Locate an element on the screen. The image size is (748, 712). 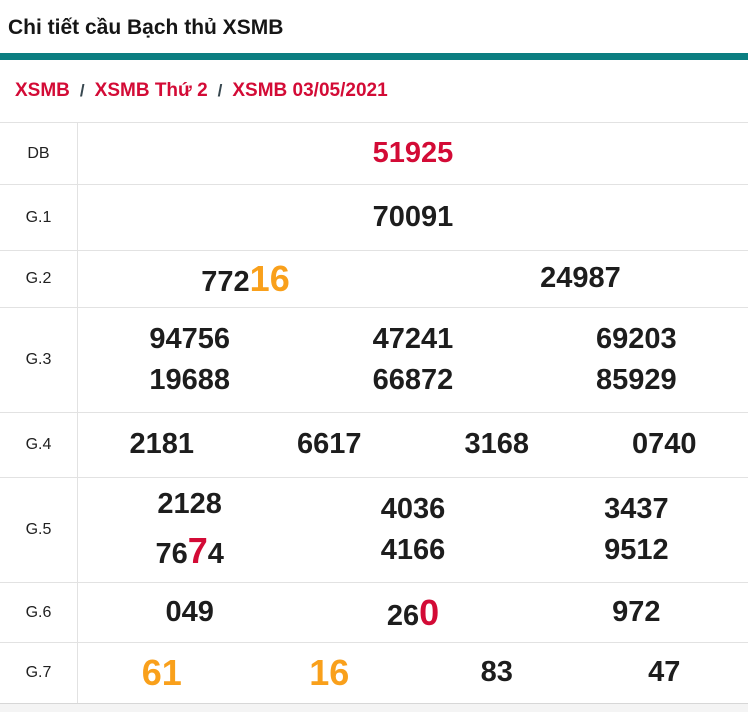
prize-cell: 83 is located at coordinates (497, 672).